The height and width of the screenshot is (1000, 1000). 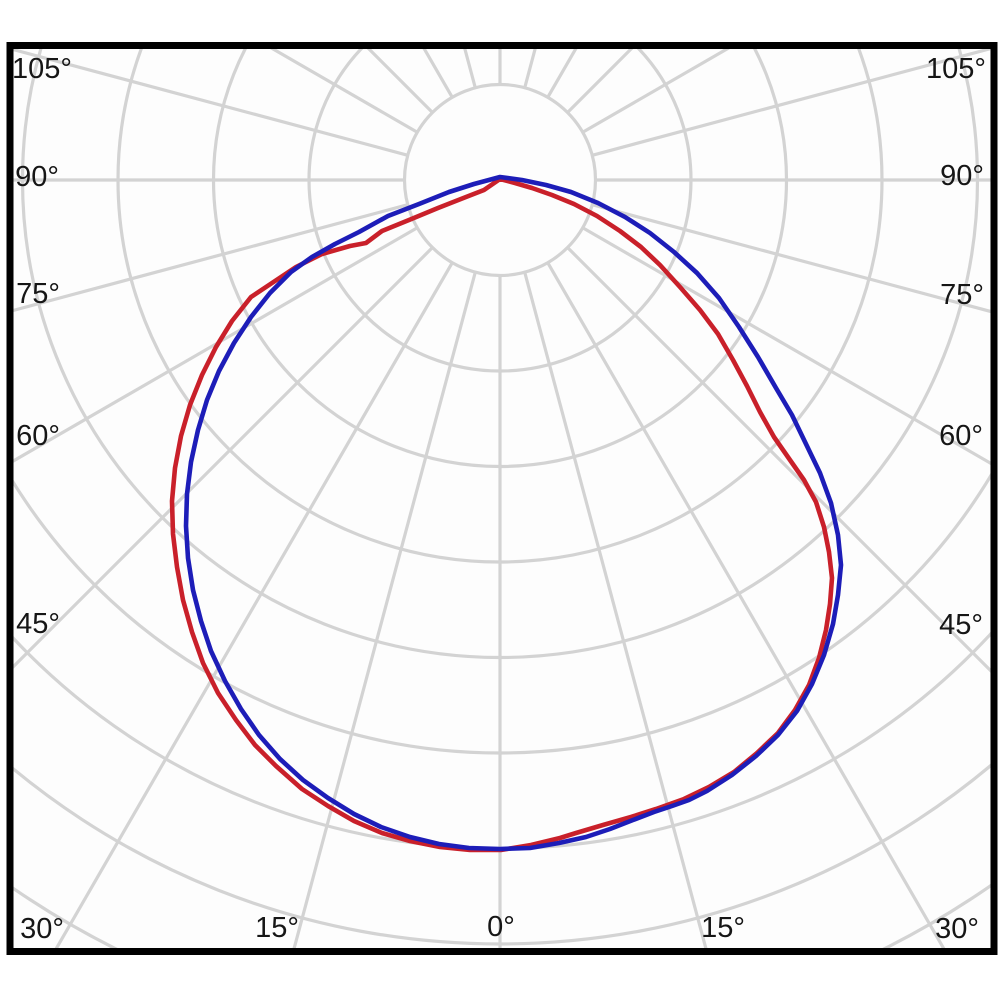 What do you see at coordinates (786, 346) in the screenshot?
I see `grid-ray-60deg` at bounding box center [786, 346].